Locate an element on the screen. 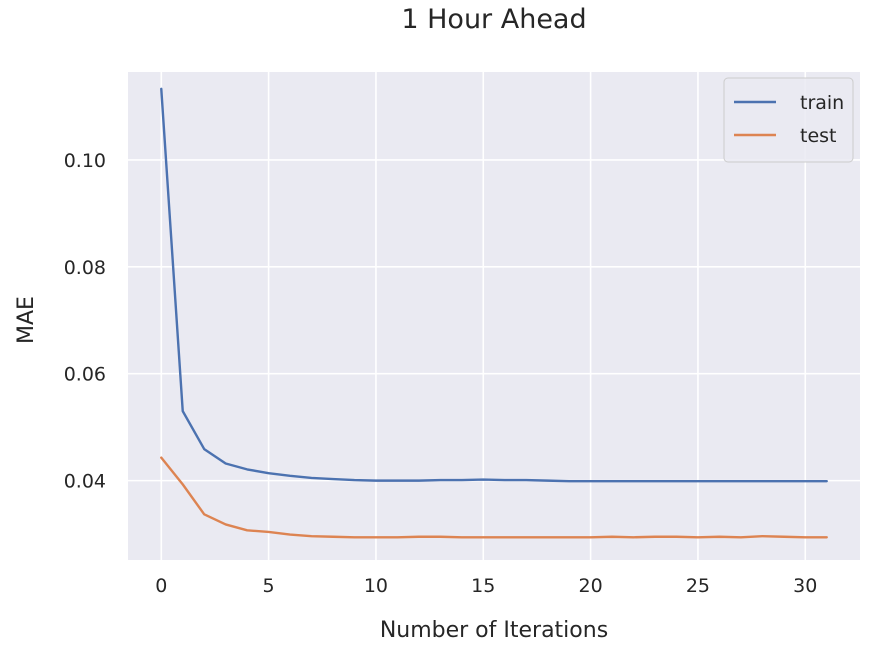 The height and width of the screenshot is (645, 872). y-tick-label: 0.04 is located at coordinates (85, 482).